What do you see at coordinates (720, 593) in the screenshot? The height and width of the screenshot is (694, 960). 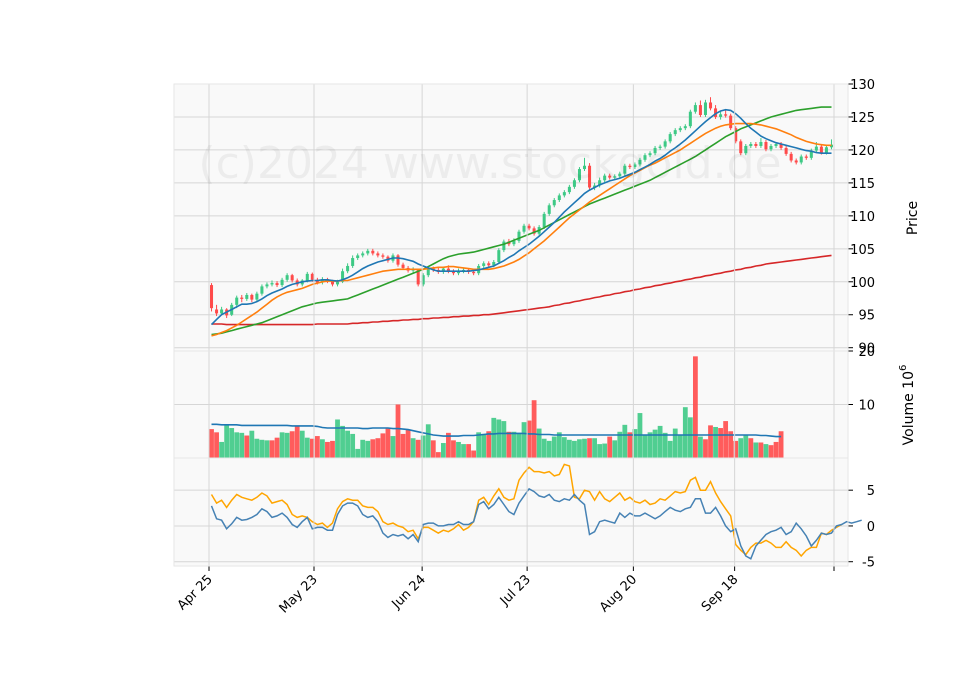 I see `x-tick-label: Sep 18` at bounding box center [720, 593].